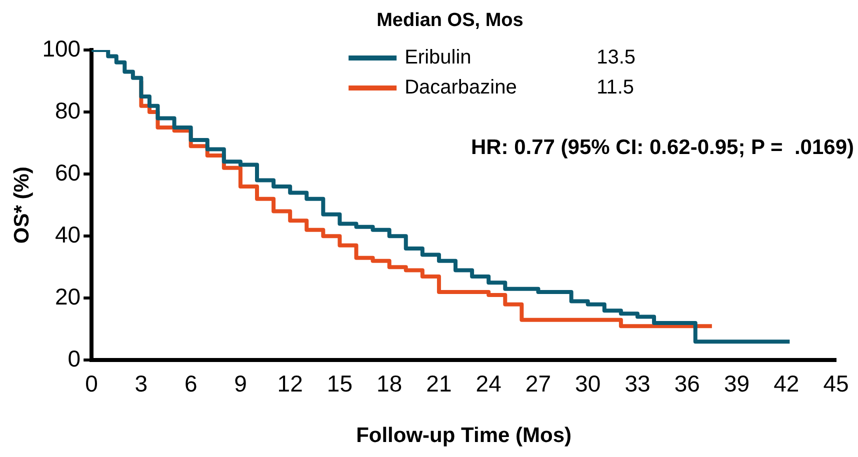  What do you see at coordinates (290, 383) in the screenshot?
I see `x-tick-label: 12` at bounding box center [290, 383].